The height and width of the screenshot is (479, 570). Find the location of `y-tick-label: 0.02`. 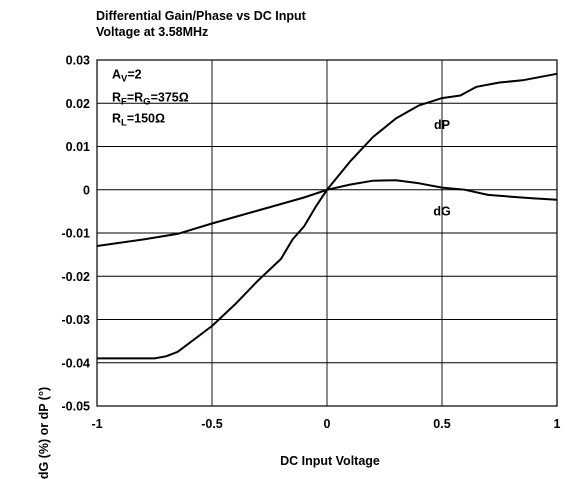

y-tick-label: 0.02 is located at coordinates (78, 104).